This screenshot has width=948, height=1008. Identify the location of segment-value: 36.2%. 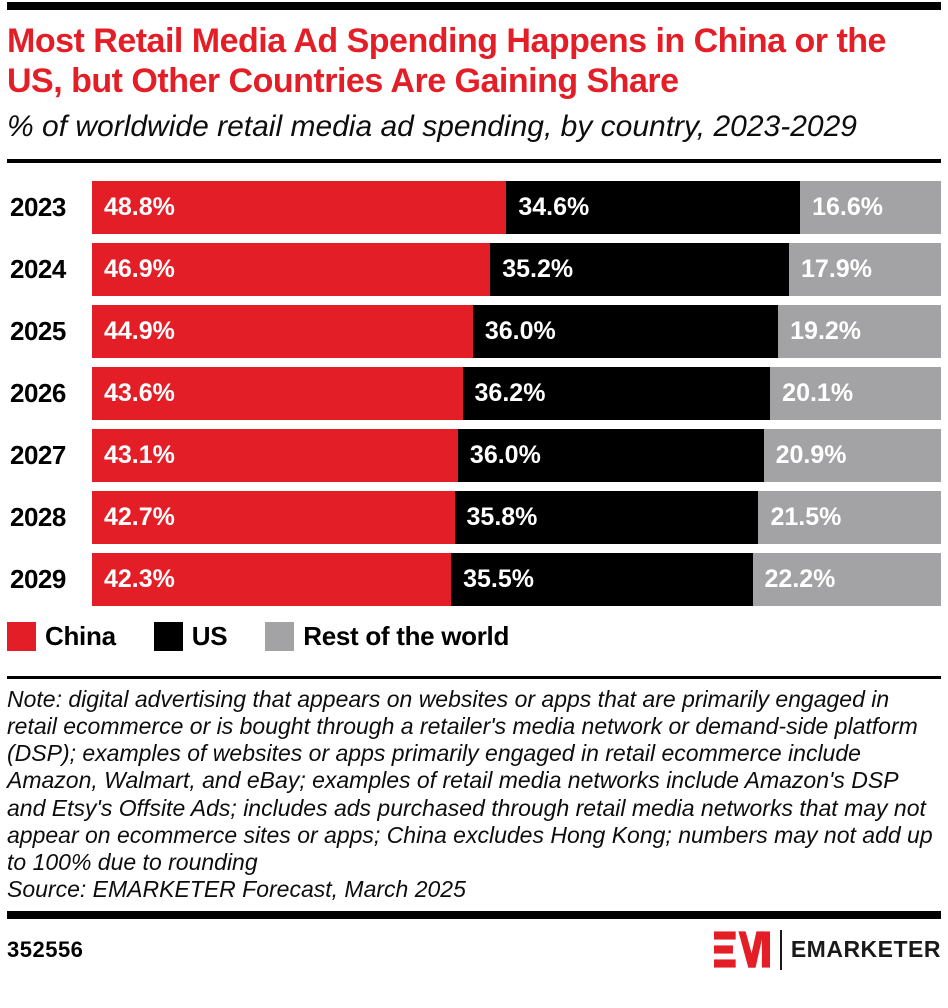
(510, 392).